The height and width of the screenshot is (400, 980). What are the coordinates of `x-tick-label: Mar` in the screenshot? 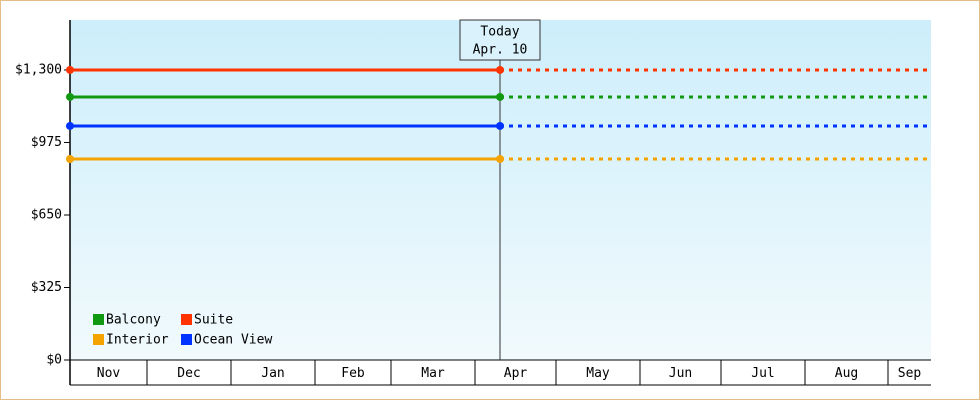 It's located at (433, 373).